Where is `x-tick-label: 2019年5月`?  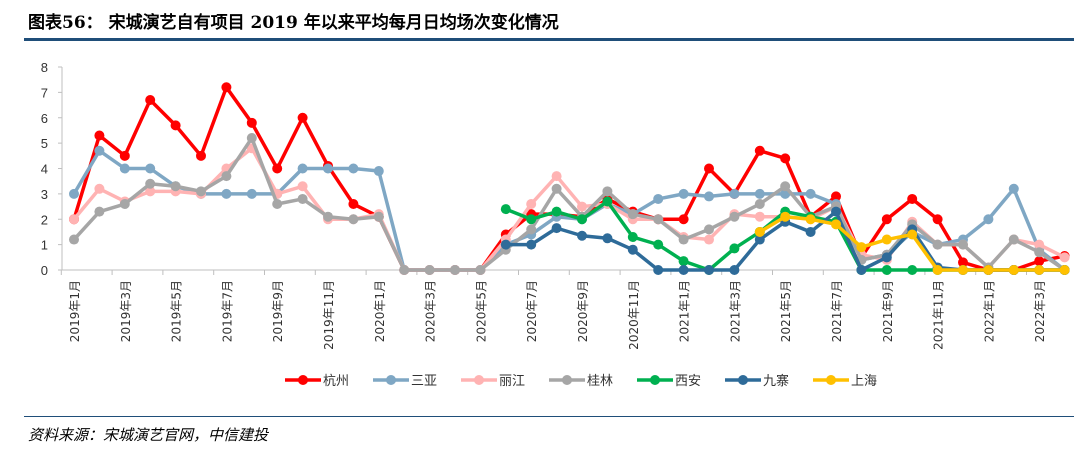
x-tick-label: 2019年5月 is located at coordinates (177, 311).